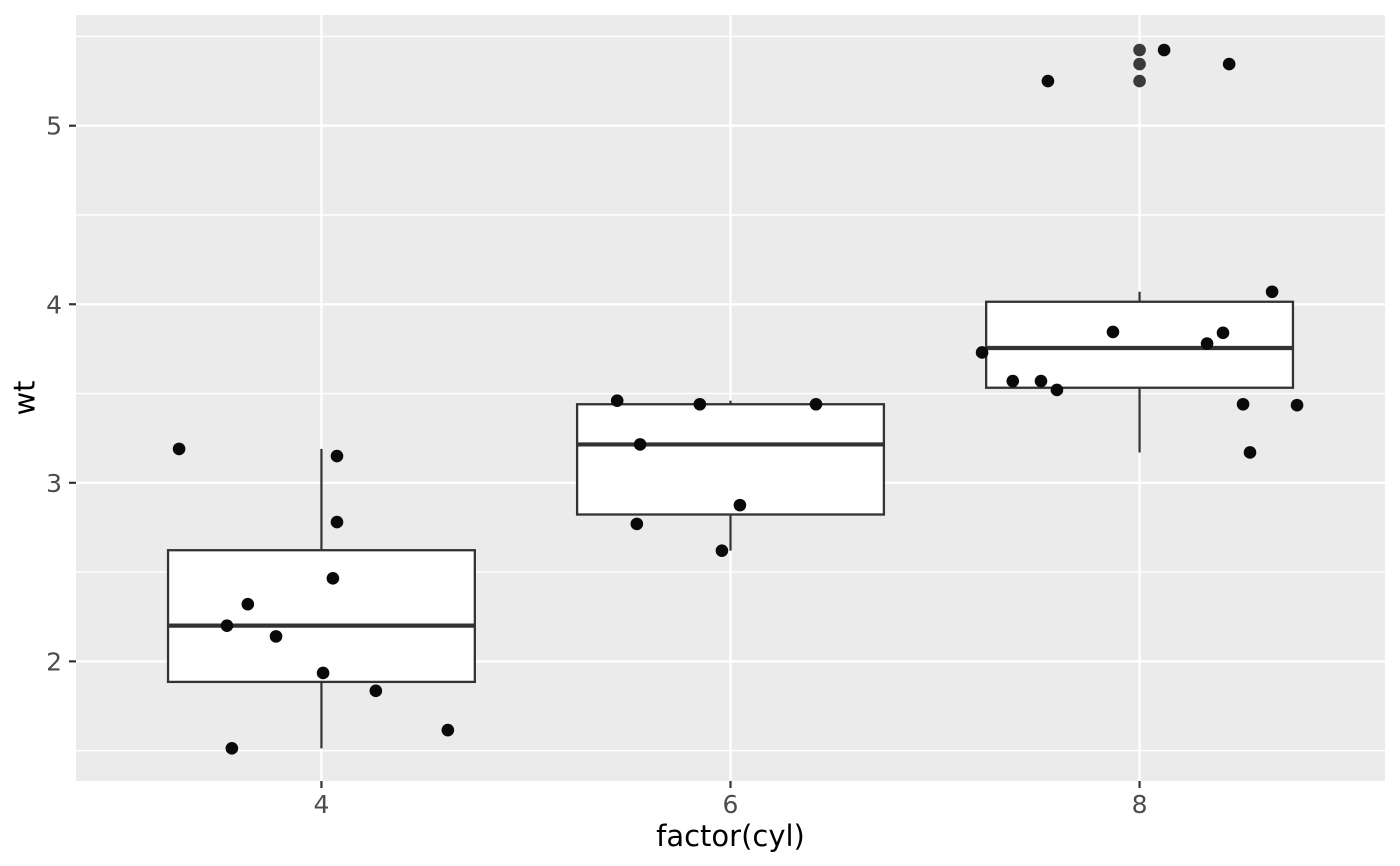 This screenshot has width=1400, height=866. I want to click on boxplot-group-cyl6, so click(730, 475).